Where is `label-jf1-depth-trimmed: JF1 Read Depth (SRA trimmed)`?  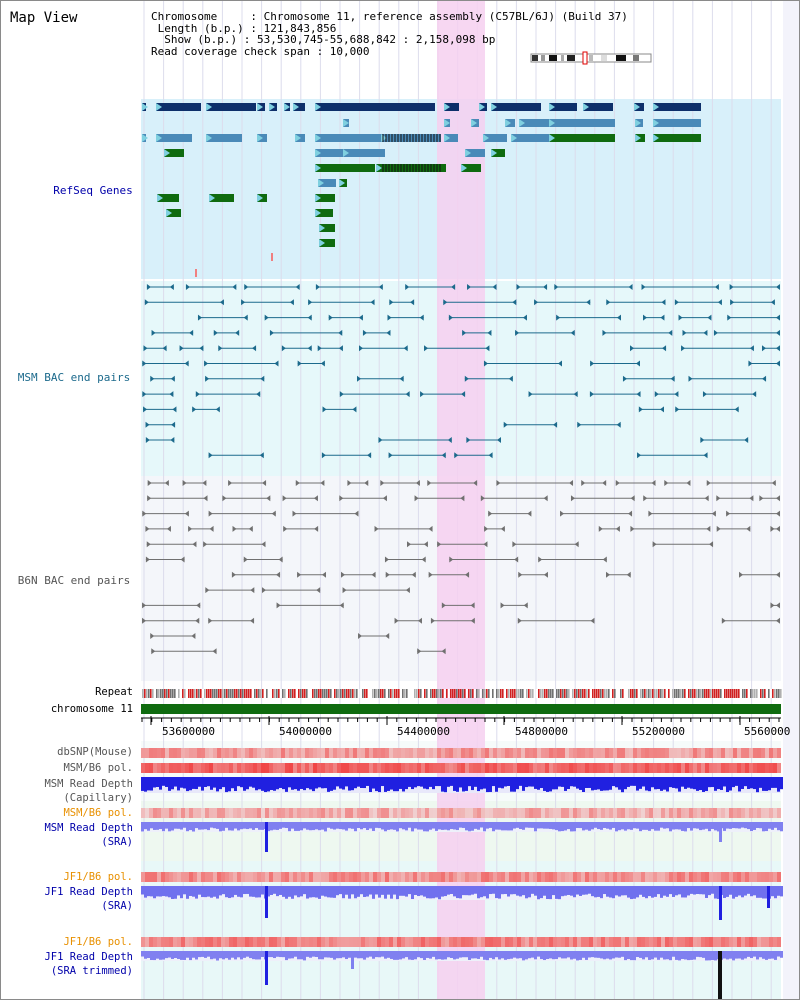 label-jf1-depth-trimmed: JF1 Read Depth (SRA trimmed) is located at coordinates (88, 964).